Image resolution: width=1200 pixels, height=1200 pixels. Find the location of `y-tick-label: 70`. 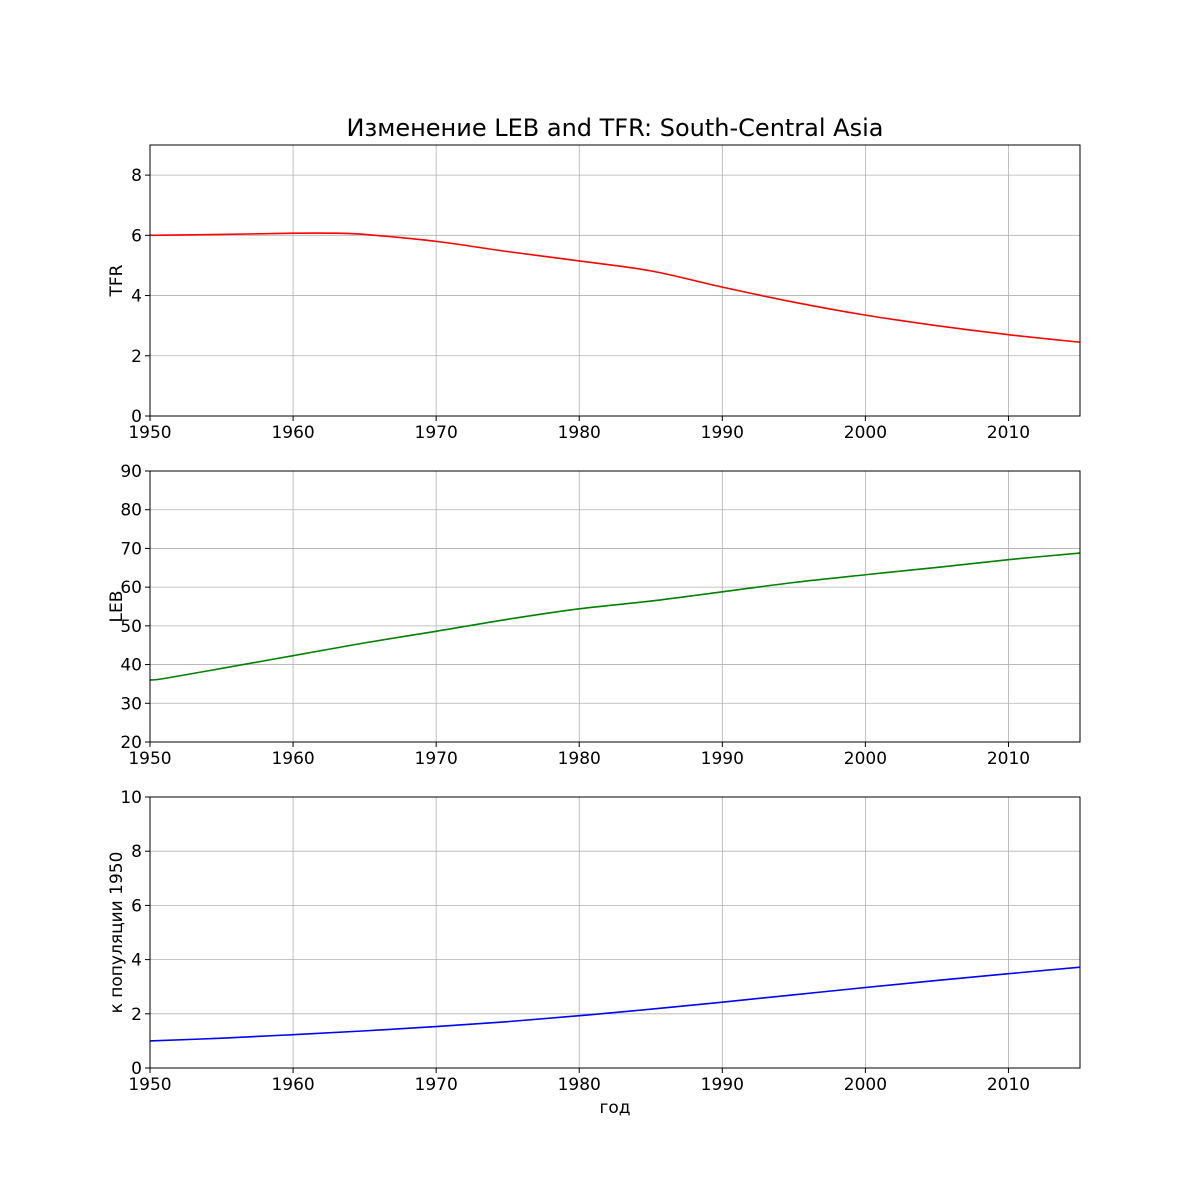

y-tick-label: 70 is located at coordinates (131, 549).